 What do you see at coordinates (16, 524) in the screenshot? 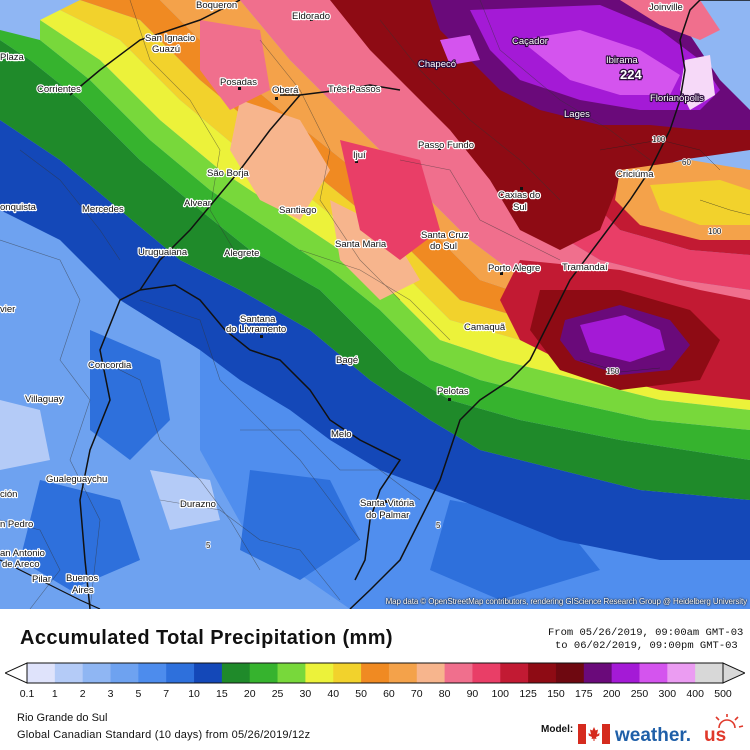
I see `city-label: n Pedro` at bounding box center [16, 524].